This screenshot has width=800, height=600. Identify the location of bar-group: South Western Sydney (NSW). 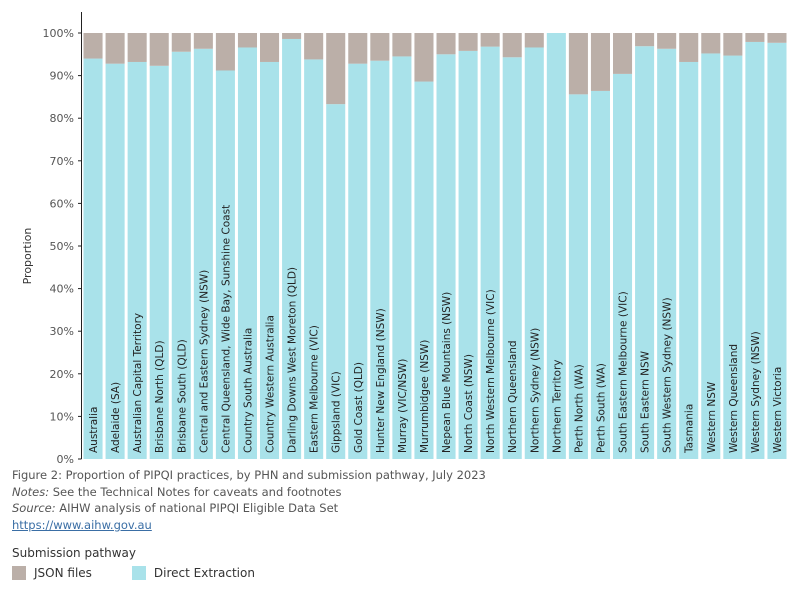
(667, 246).